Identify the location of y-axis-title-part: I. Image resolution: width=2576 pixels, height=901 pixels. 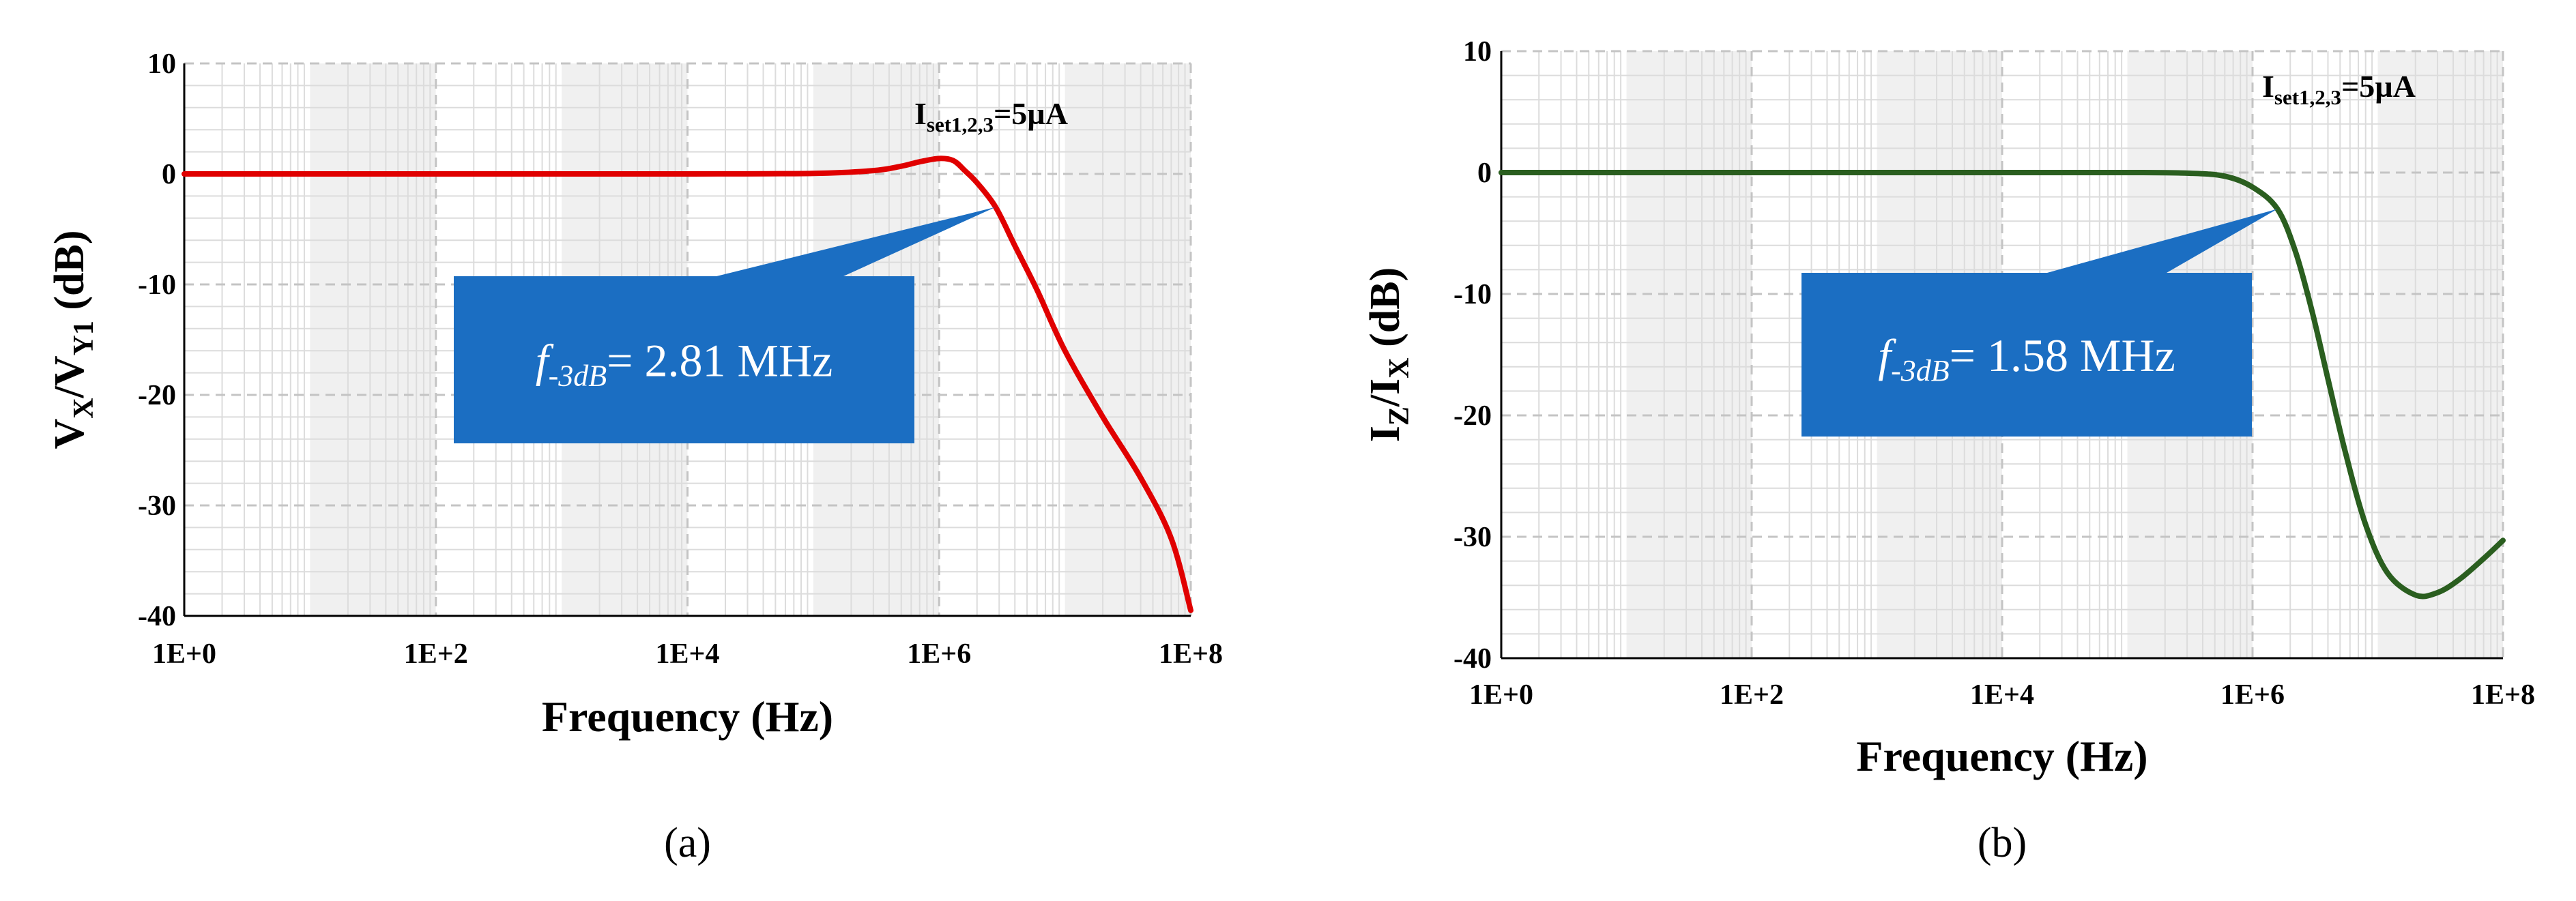
(1385, 434).